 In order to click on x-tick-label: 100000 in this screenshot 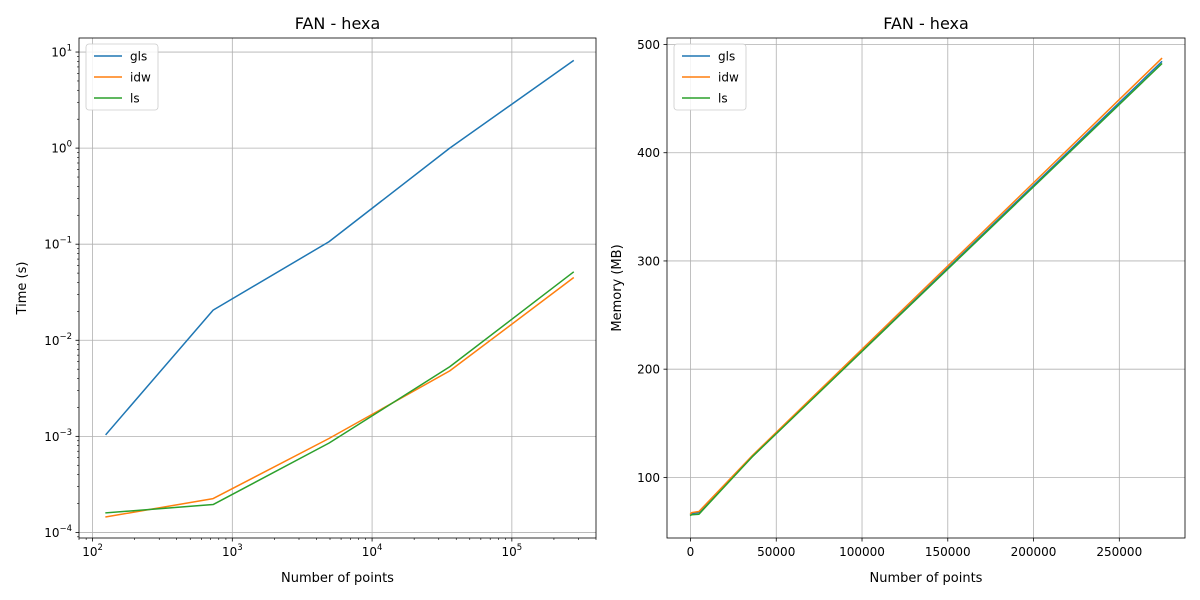, I will do `click(862, 552)`.